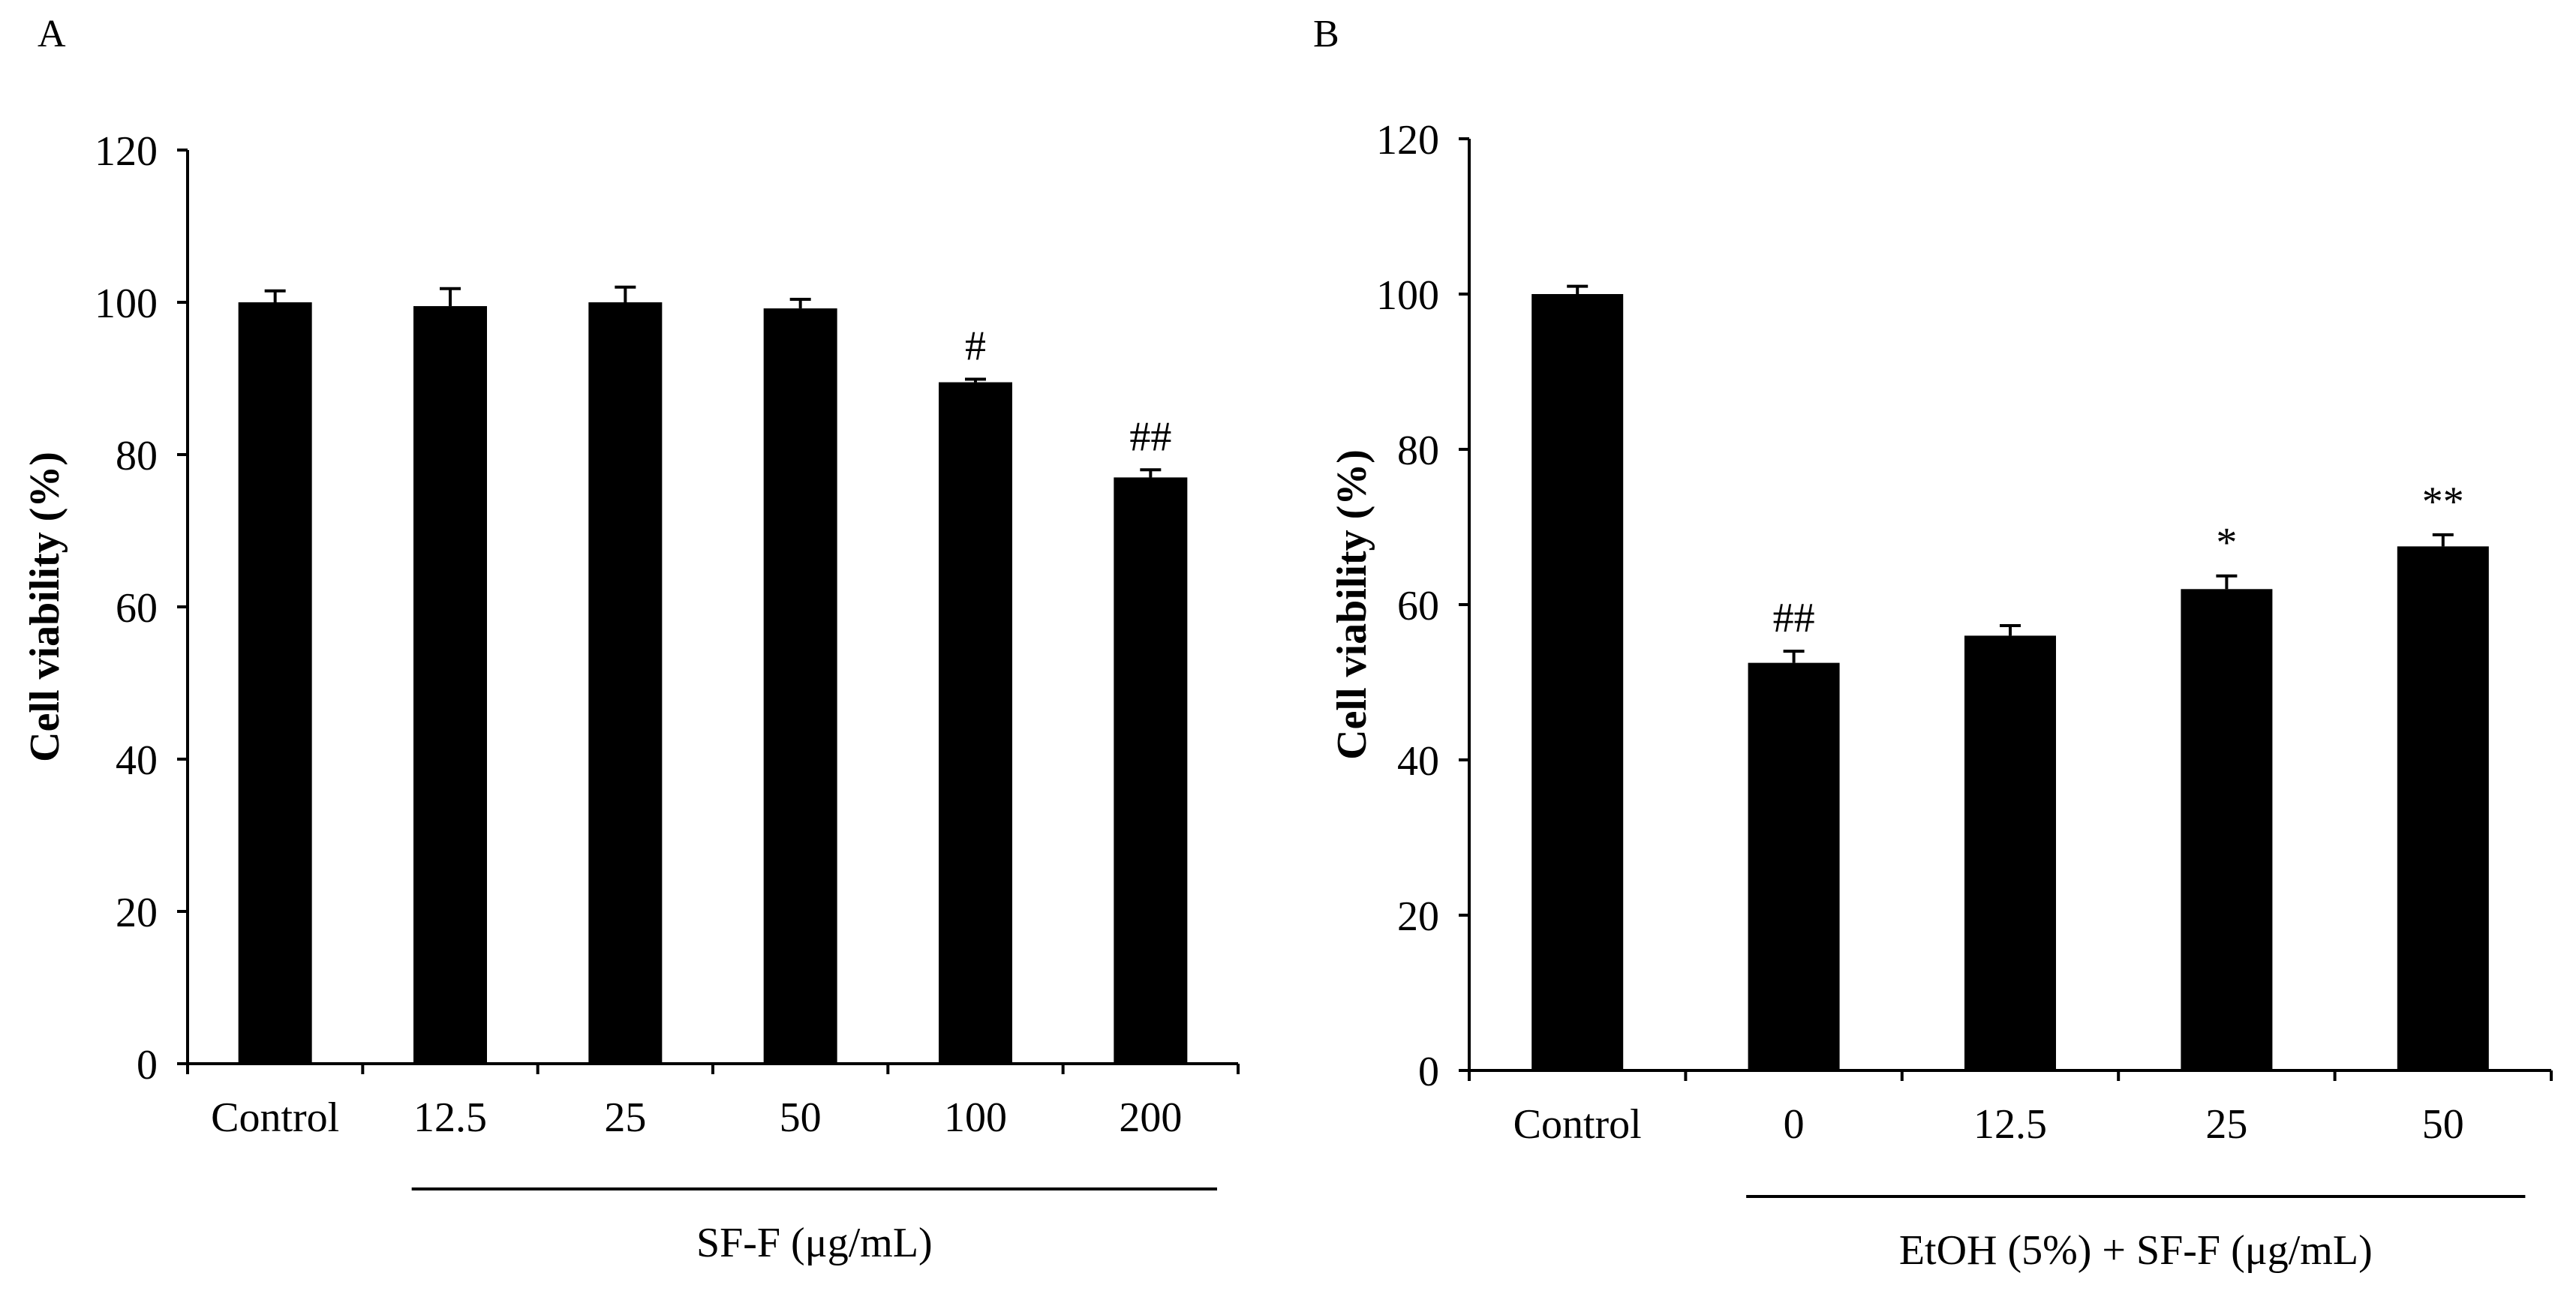 This screenshot has height=1303, width=2576. Describe the element at coordinates (2226, 543) in the screenshot. I see `significance-marker: *` at that location.